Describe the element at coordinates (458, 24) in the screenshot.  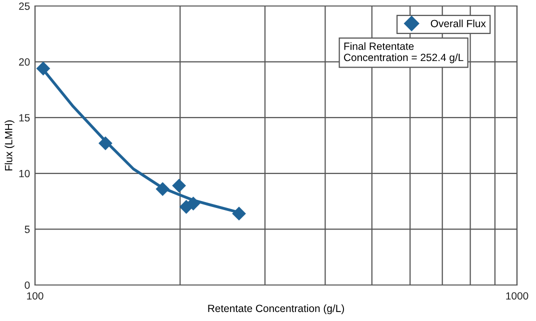
I see `legend-label: Overall Flux` at that location.